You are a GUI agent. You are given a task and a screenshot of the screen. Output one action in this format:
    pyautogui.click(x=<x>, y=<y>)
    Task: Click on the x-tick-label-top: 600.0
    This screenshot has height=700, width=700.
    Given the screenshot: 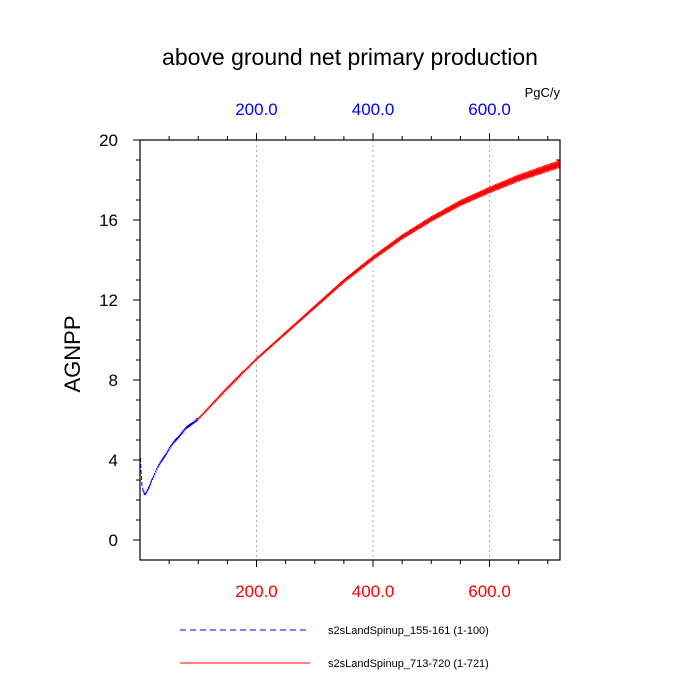 What is the action you would take?
    pyautogui.click(x=489, y=109)
    